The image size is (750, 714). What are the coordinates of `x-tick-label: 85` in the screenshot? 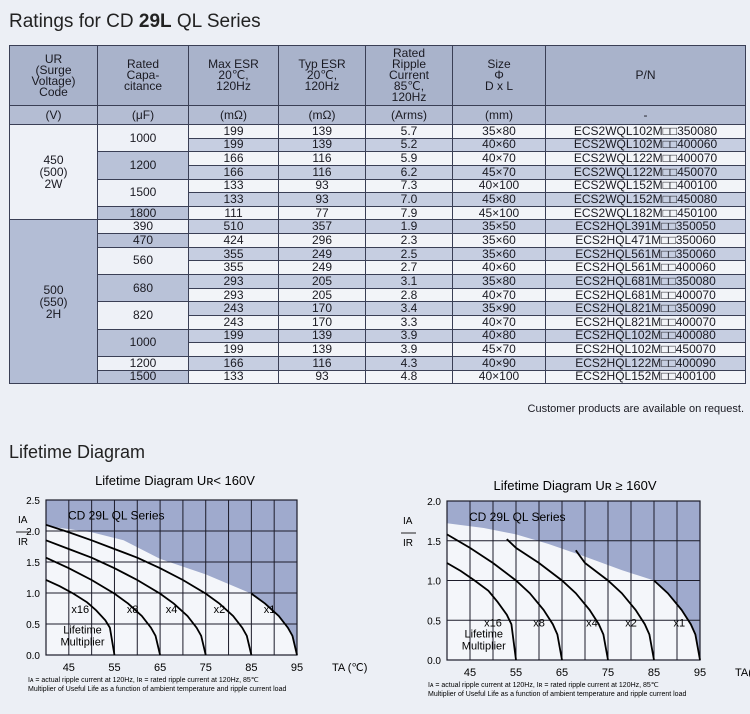 It's located at (251, 668).